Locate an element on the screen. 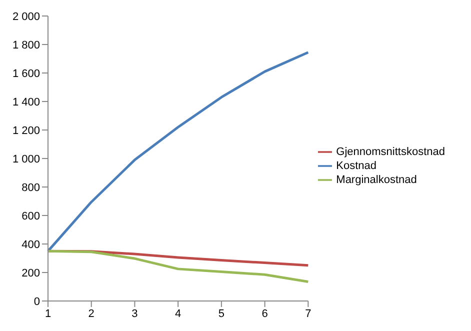  legend-label: Marginalkostnad is located at coordinates (376, 179).